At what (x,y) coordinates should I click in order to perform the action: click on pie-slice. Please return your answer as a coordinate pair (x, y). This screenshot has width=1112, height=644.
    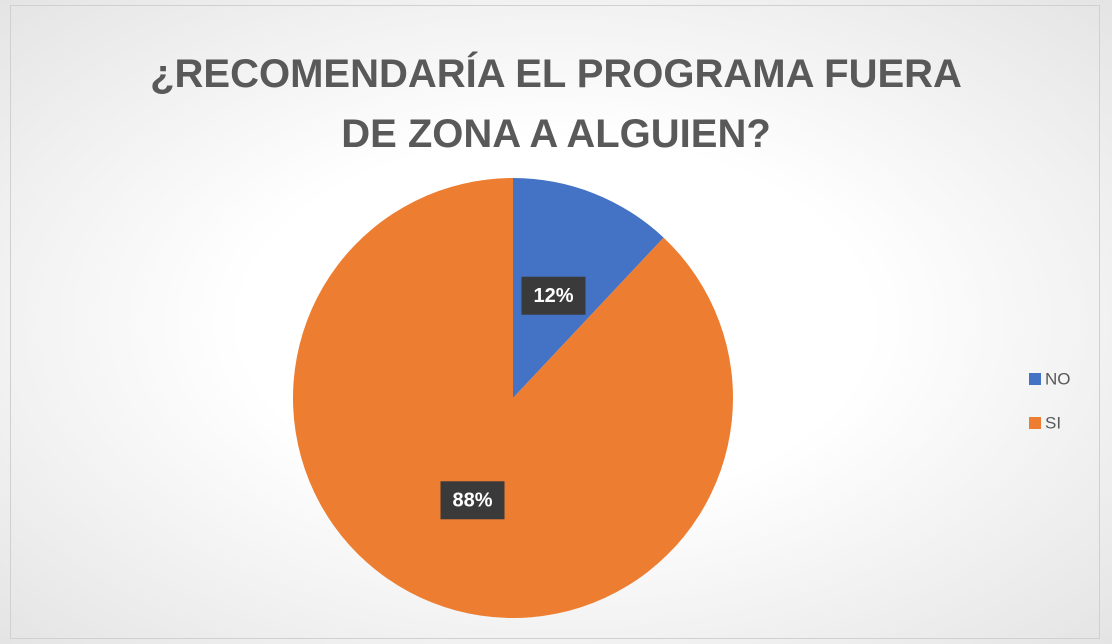
    Looking at the image, I should click on (588, 288).